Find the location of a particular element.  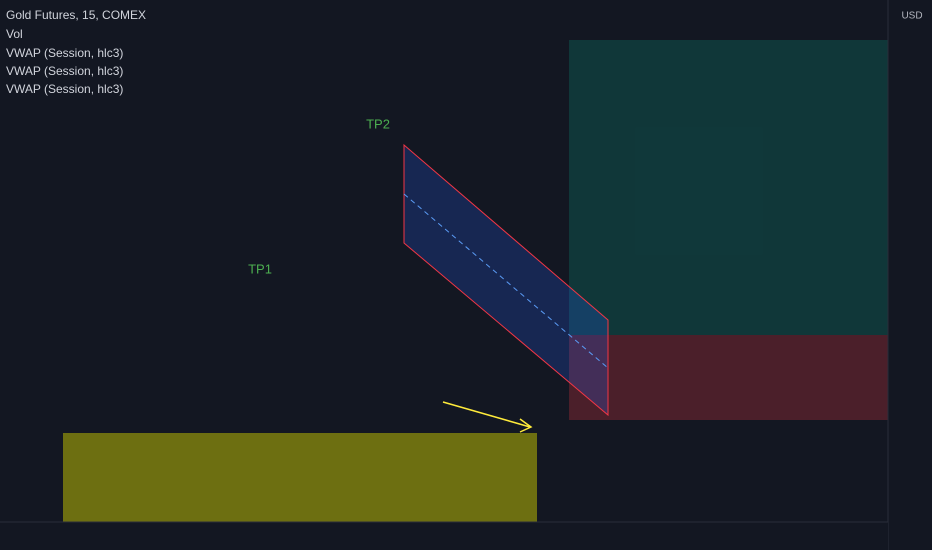

currency: USD is located at coordinates (911, 16).